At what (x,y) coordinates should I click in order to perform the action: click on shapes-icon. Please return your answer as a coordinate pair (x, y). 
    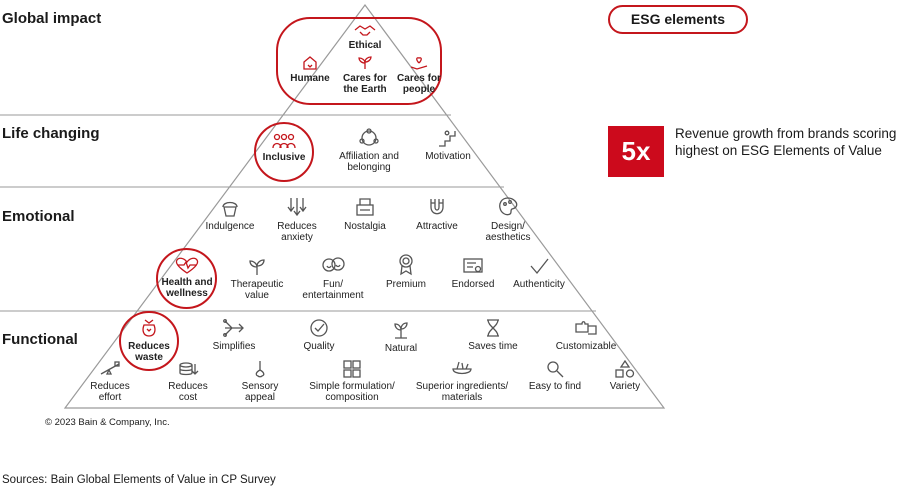
    Looking at the image, I should click on (625, 369).